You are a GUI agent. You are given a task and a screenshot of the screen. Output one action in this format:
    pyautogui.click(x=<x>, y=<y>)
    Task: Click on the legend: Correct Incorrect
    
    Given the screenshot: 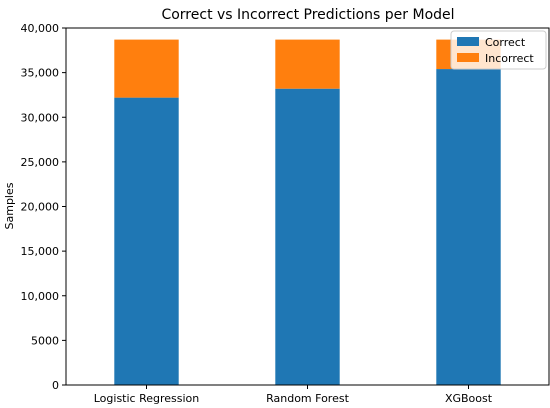 What is the action you would take?
    pyautogui.click(x=498, y=50)
    